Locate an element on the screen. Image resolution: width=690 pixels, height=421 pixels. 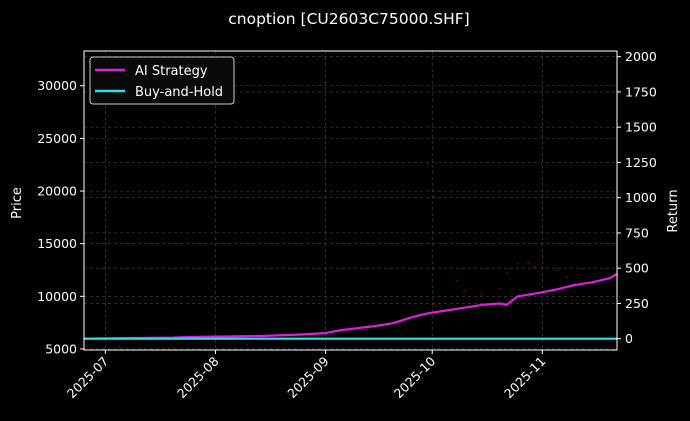
left-tick-label-4: 25000 is located at coordinates (57, 138).